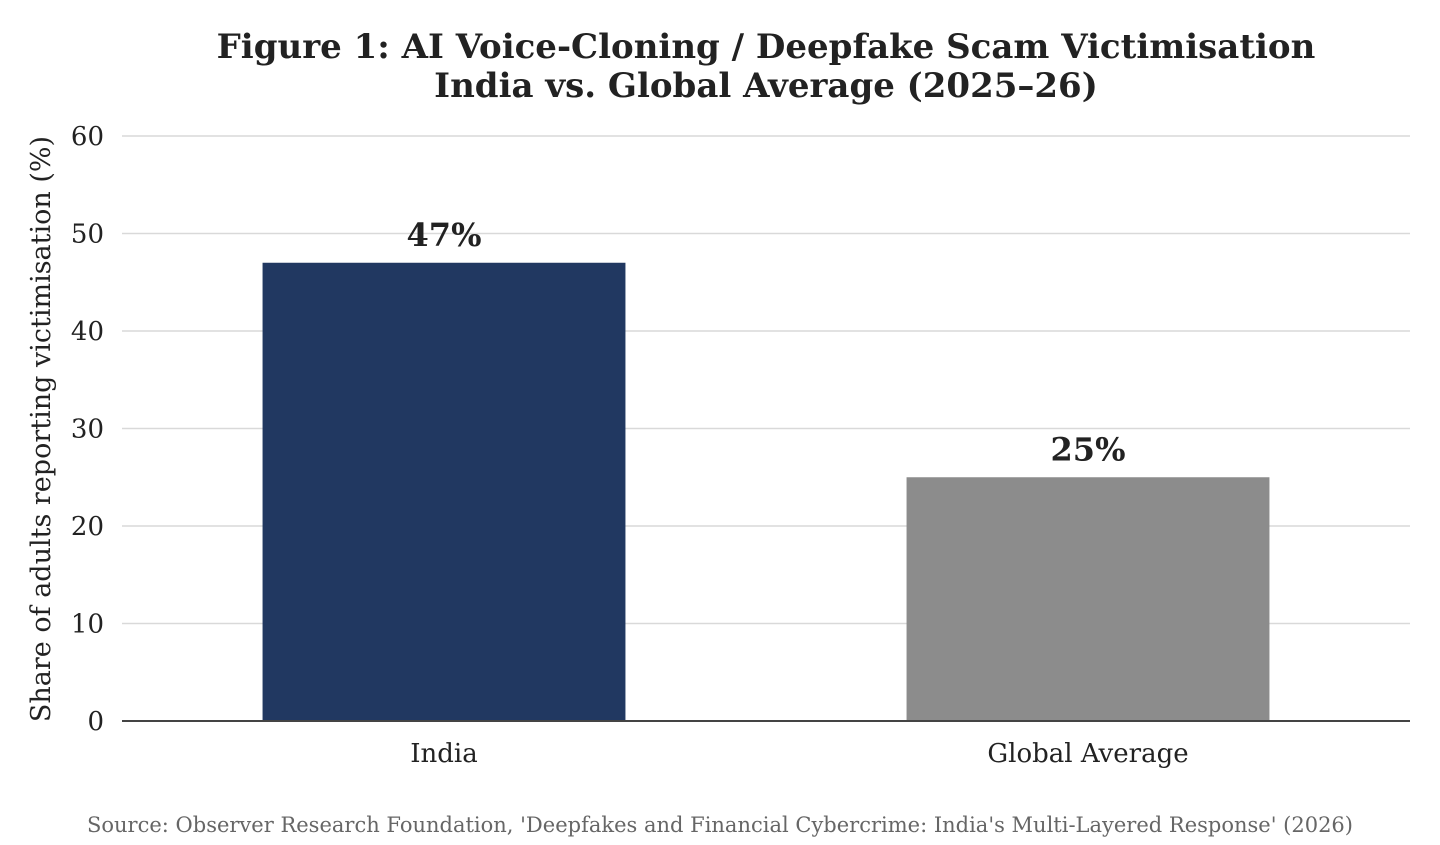  Describe the element at coordinates (766, 342) in the screenshot. I see `data-labels: 47% 25%` at that location.